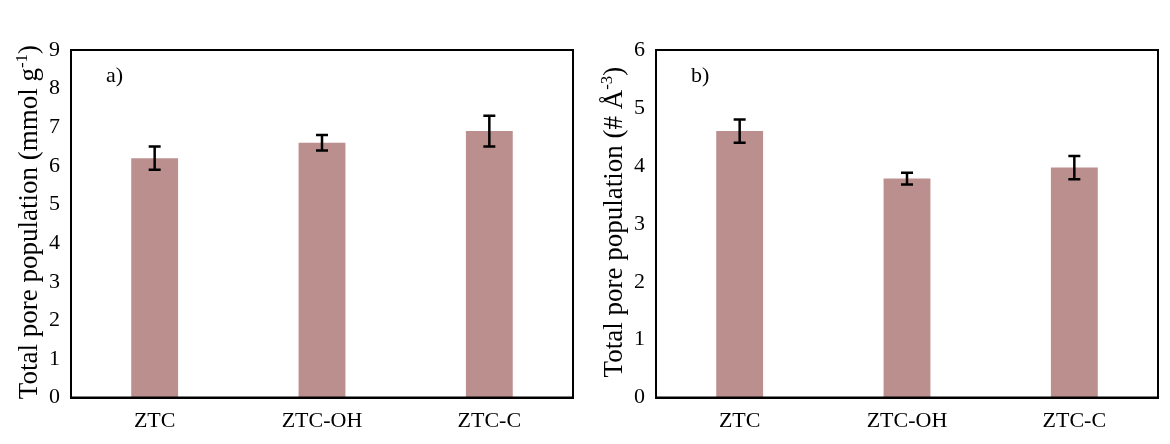  Describe the element at coordinates (700, 74) in the screenshot. I see `annotation: b)` at that location.